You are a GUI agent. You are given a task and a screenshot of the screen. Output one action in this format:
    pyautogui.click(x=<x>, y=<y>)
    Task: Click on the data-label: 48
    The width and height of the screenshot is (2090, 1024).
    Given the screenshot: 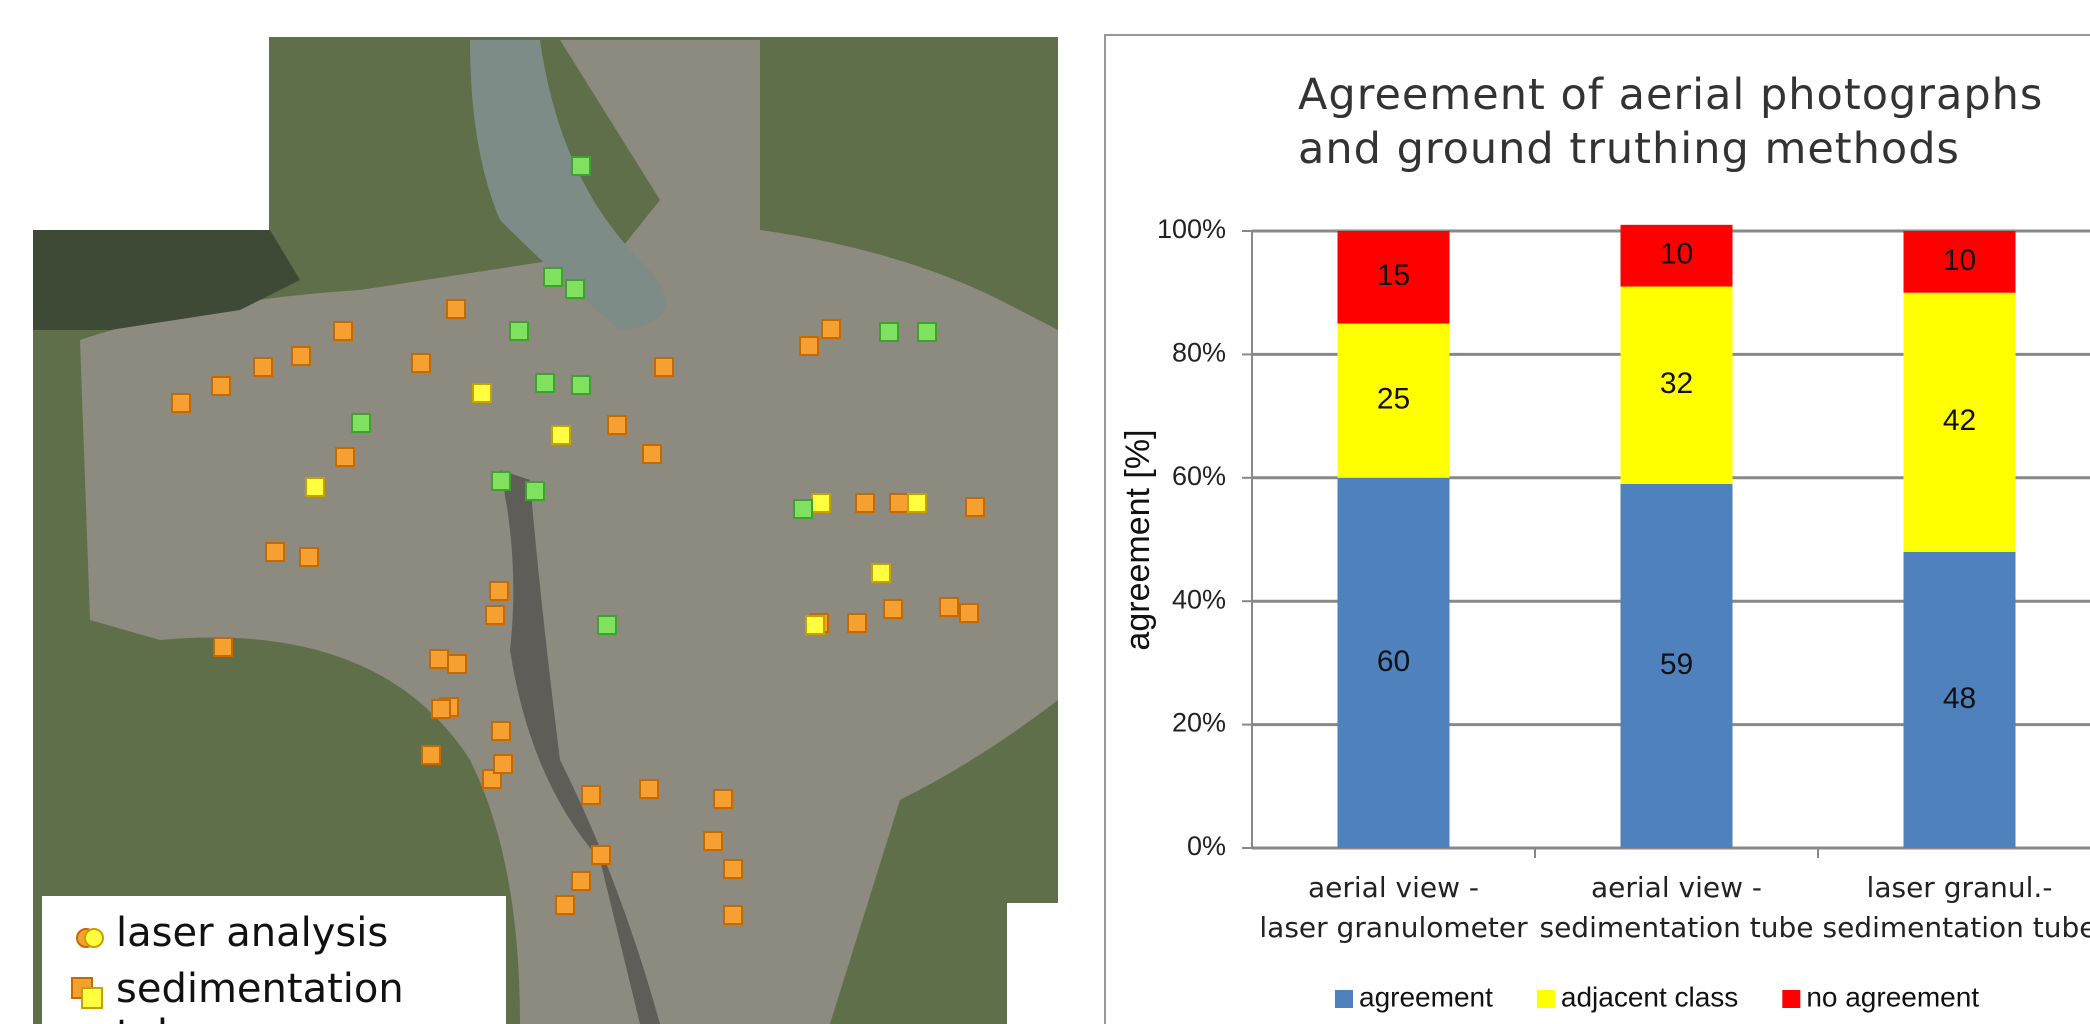 What is the action you would take?
    pyautogui.click(x=1959, y=698)
    